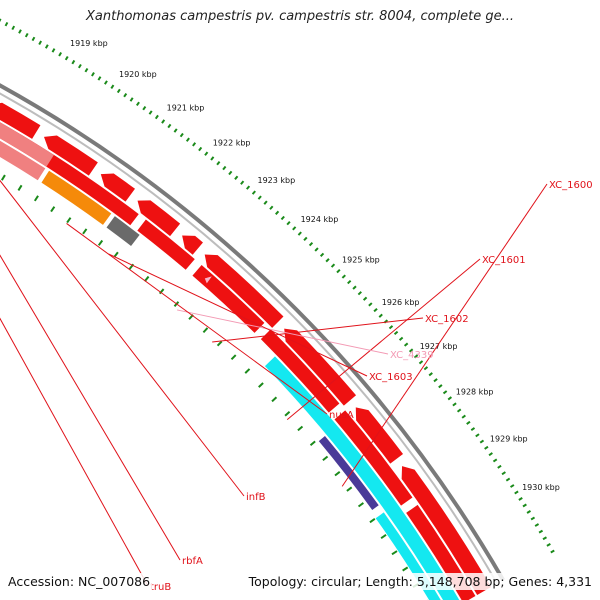  I want to click on scale-tick-label: 1923 kbp, so click(276, 180).